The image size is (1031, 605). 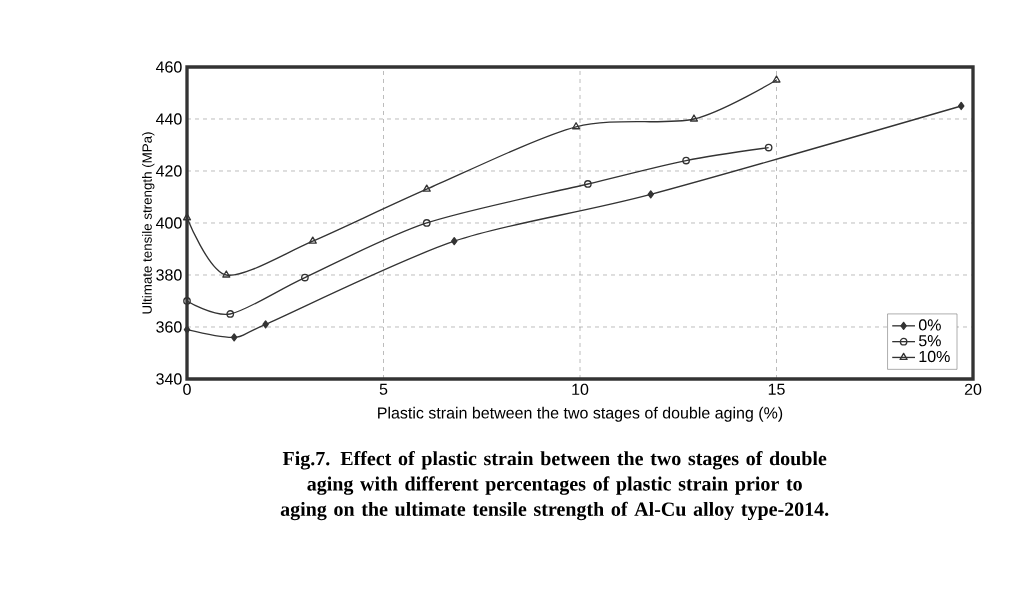 I want to click on y-tick-label: 380, so click(x=169, y=275).